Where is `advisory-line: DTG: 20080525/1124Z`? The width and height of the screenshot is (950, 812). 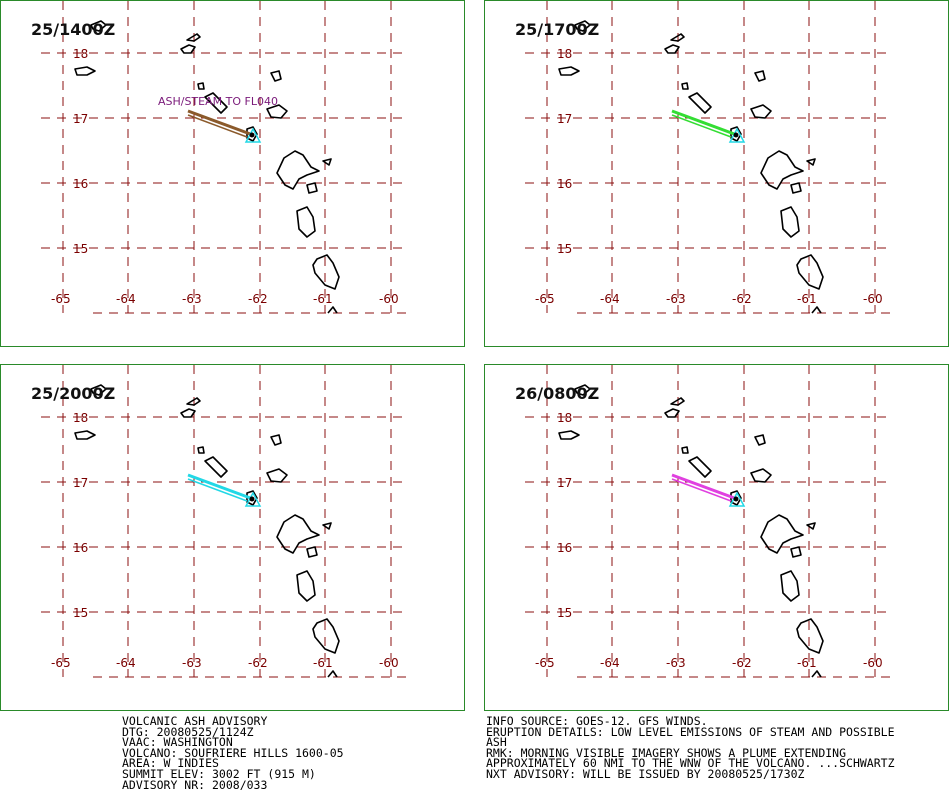
advisory-line: DTG: 20080525/1124Z is located at coordinates (188, 731).